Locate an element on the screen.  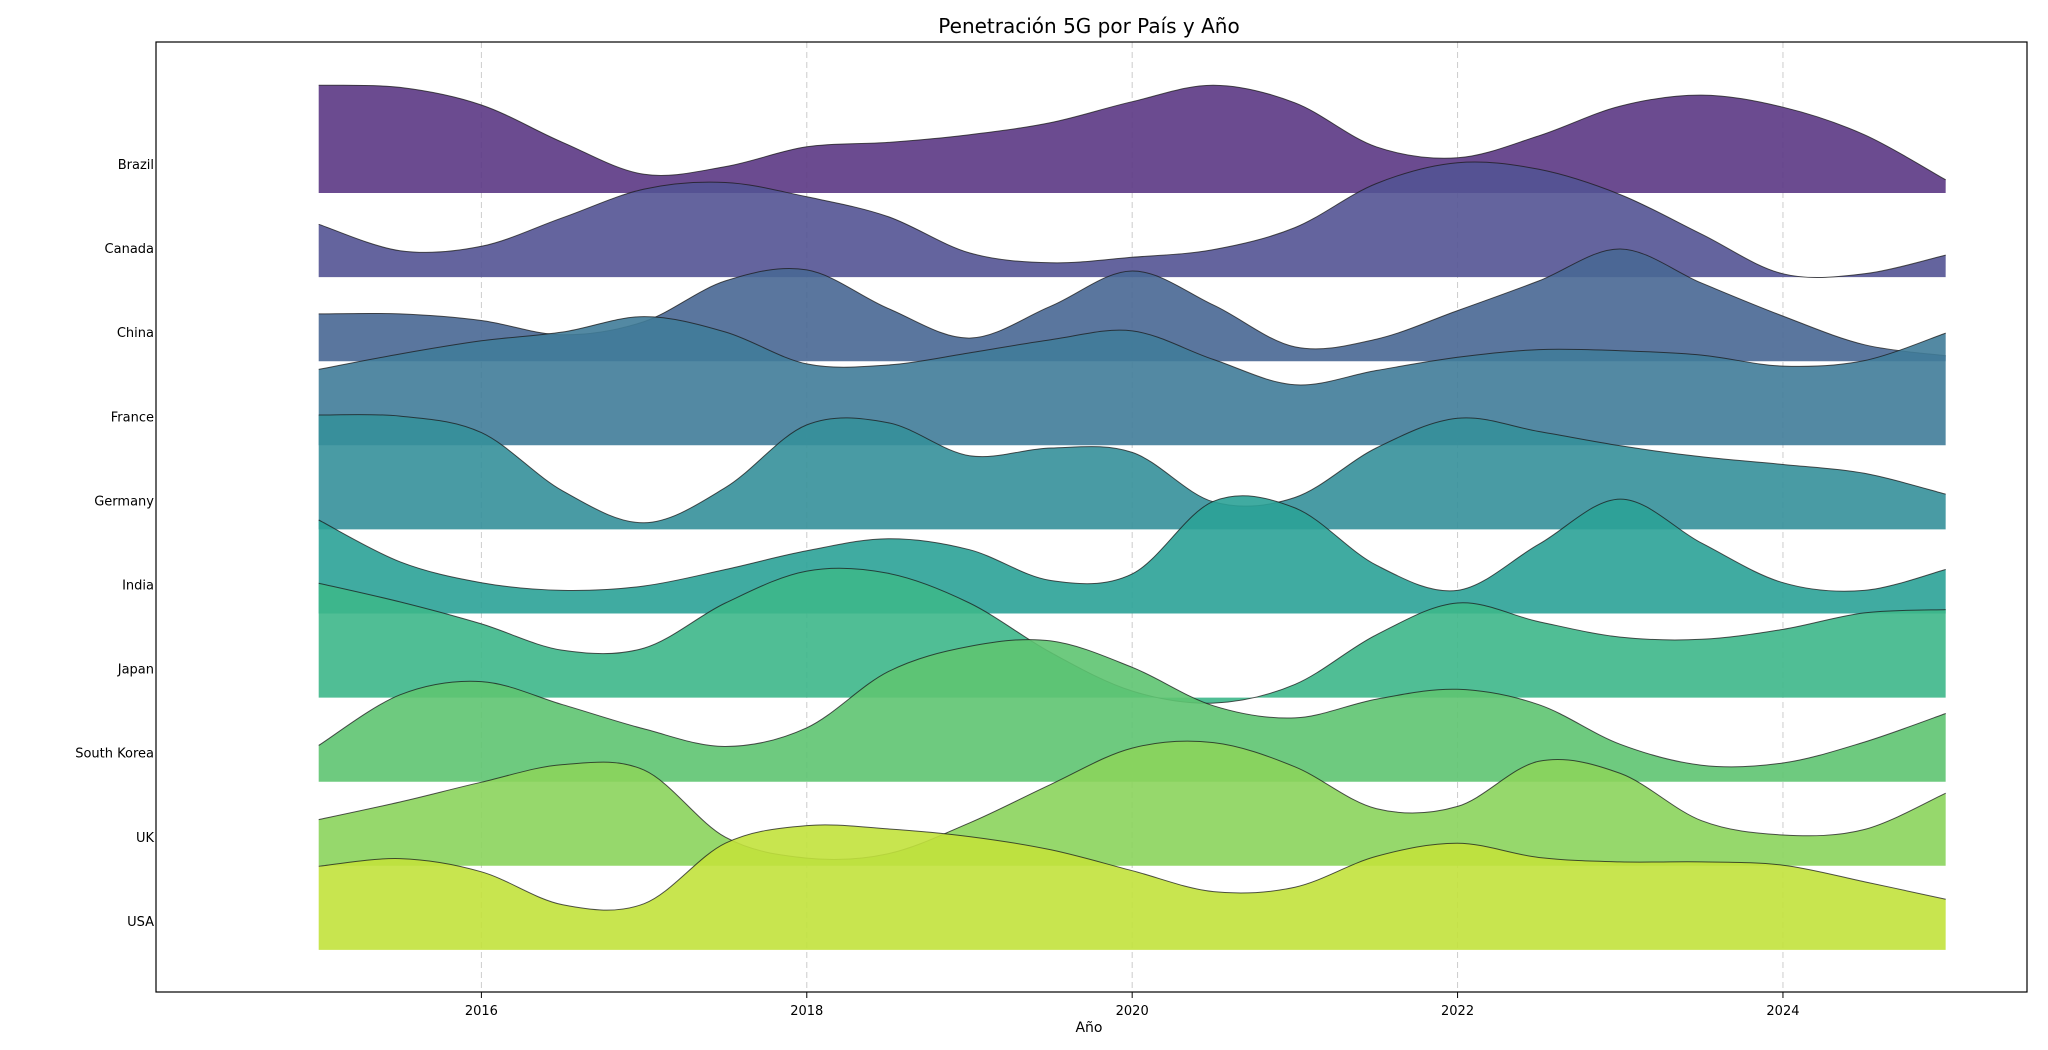
x-ticks: 2016 2018 2020 2022 2024 is located at coordinates (1132, 1005).